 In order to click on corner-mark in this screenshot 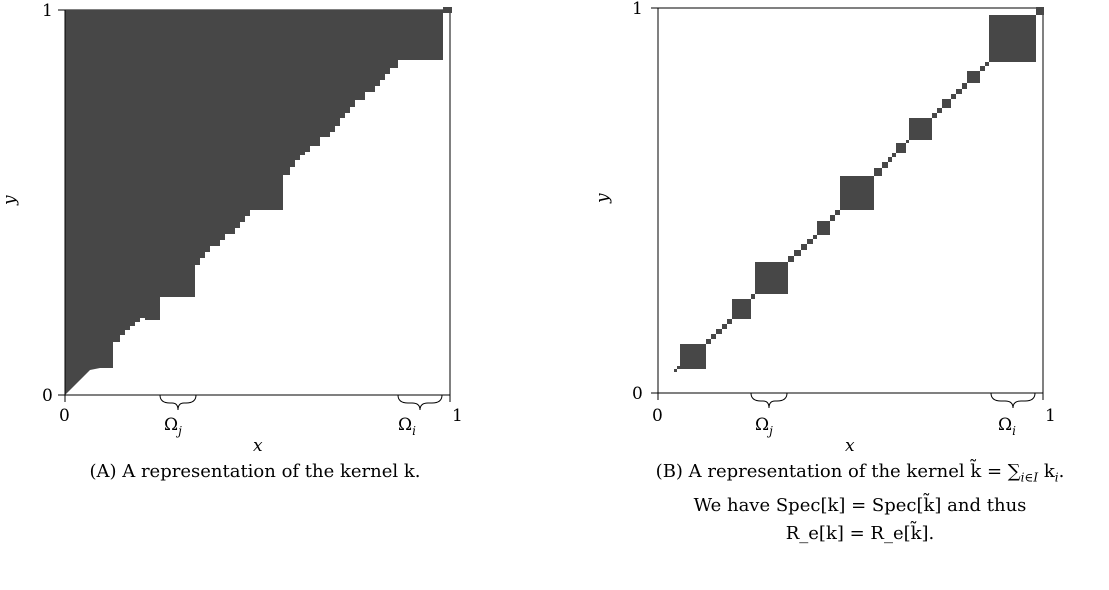, I will do `click(447, 10)`.